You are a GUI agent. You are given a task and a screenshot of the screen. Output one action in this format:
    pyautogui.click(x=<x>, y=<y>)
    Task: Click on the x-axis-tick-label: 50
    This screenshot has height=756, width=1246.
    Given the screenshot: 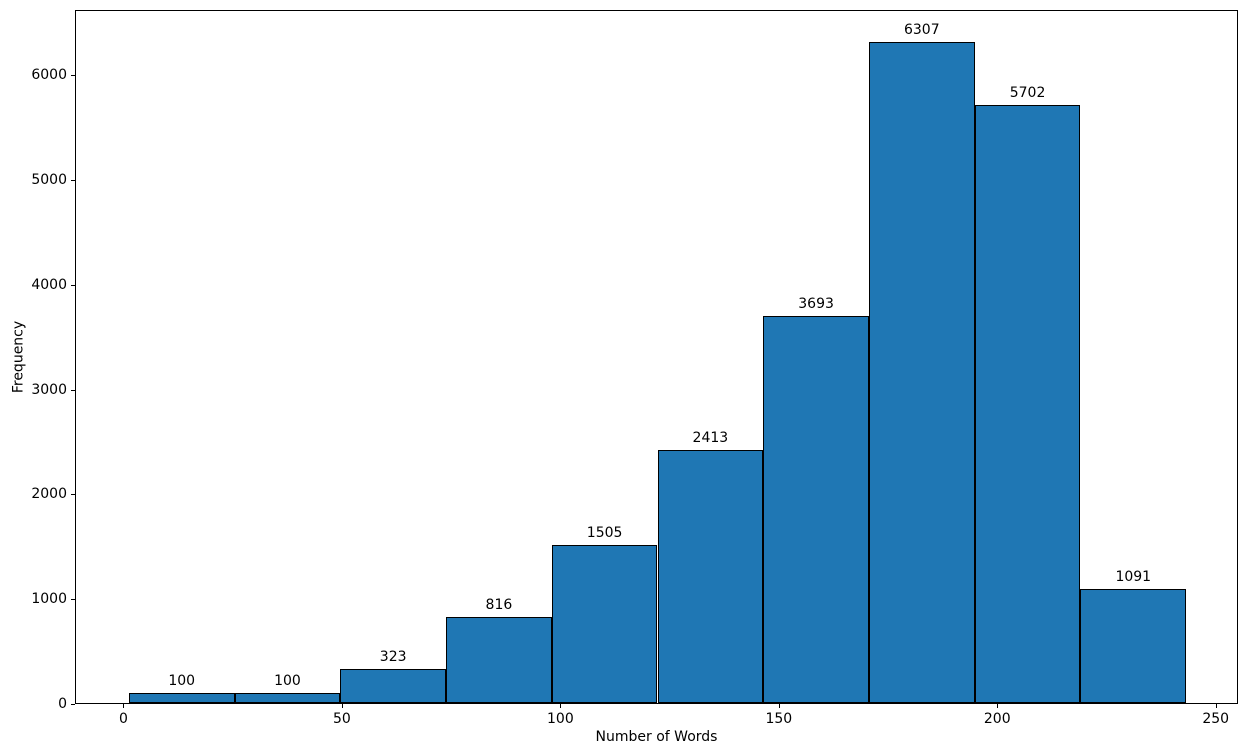 What is the action you would take?
    pyautogui.click(x=342, y=719)
    